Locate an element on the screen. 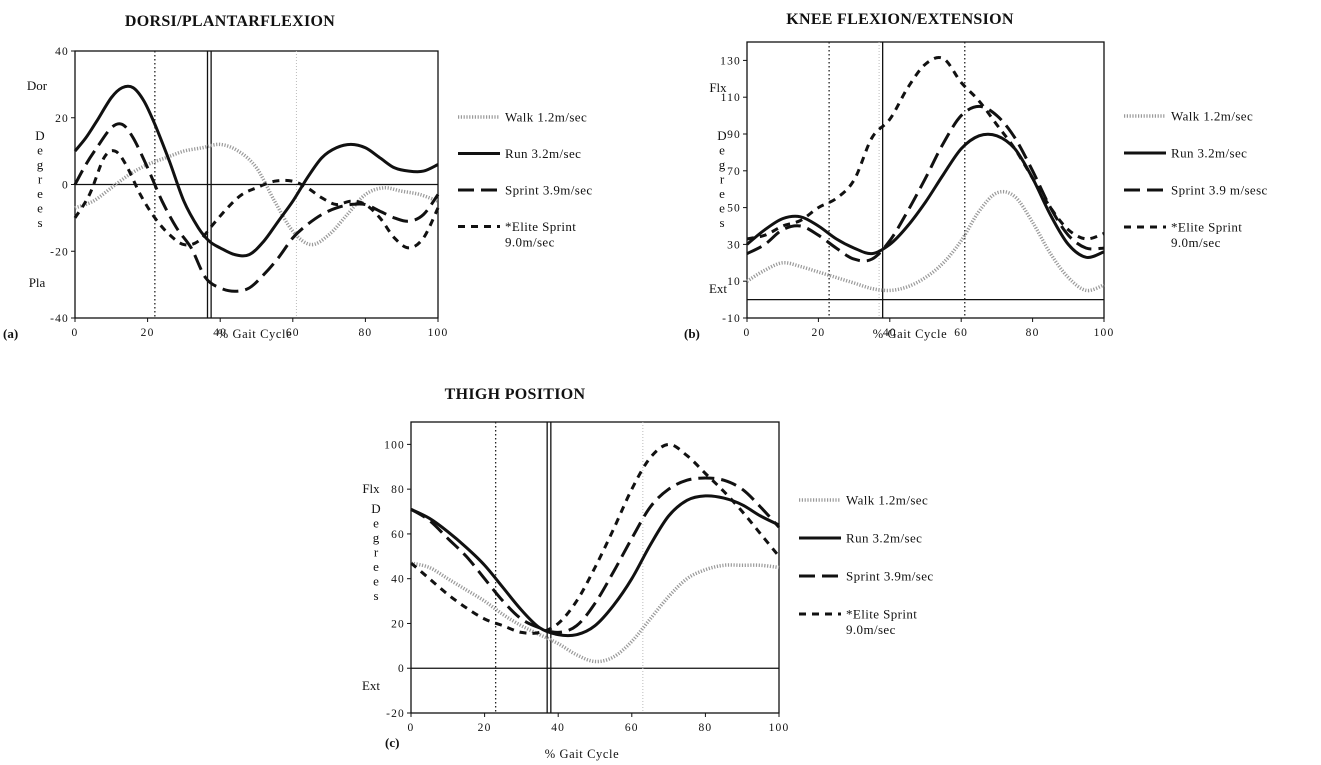  y-tick-label: 70 is located at coordinates (734, 172).